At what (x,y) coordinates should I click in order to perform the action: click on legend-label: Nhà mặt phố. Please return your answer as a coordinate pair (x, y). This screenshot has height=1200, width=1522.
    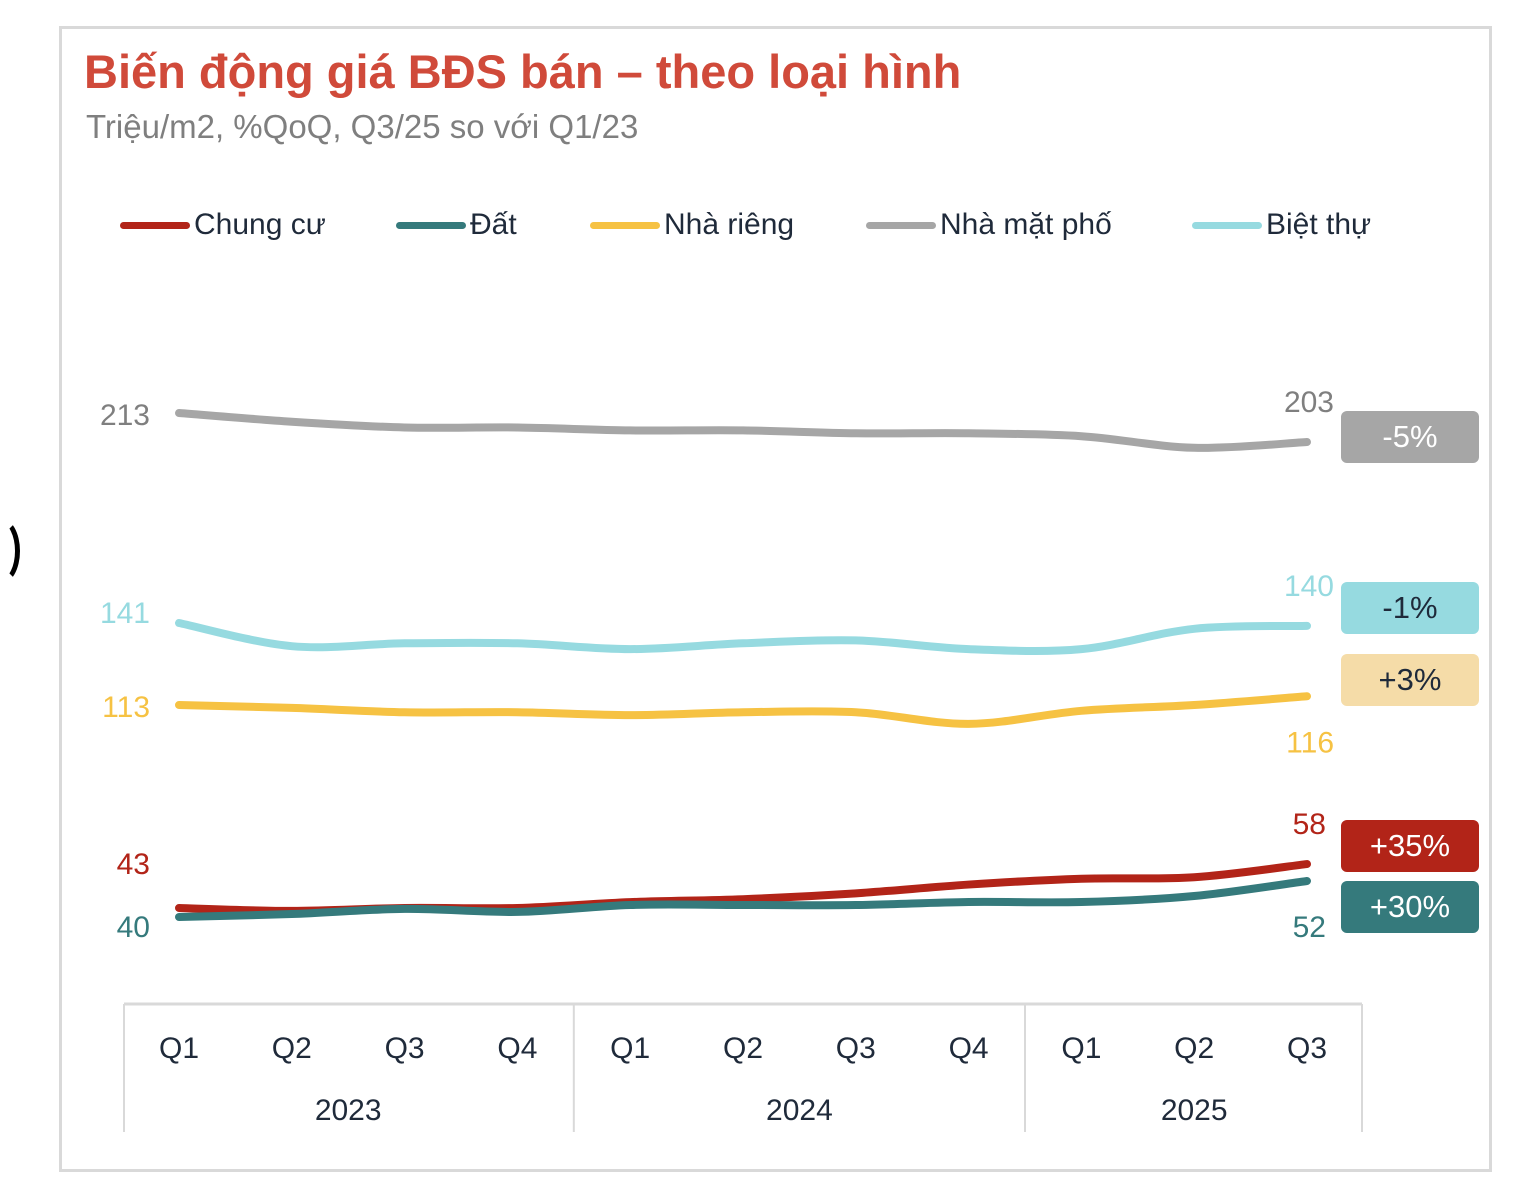
    Looking at the image, I should click on (1026, 224).